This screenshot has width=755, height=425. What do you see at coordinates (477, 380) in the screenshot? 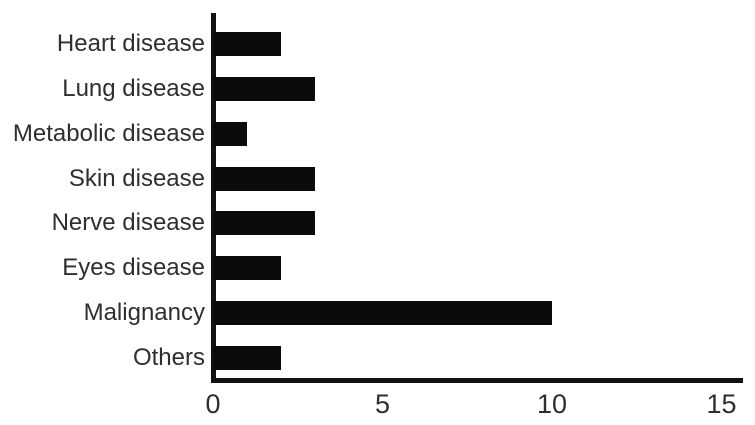
I see `x-axis-line` at bounding box center [477, 380].